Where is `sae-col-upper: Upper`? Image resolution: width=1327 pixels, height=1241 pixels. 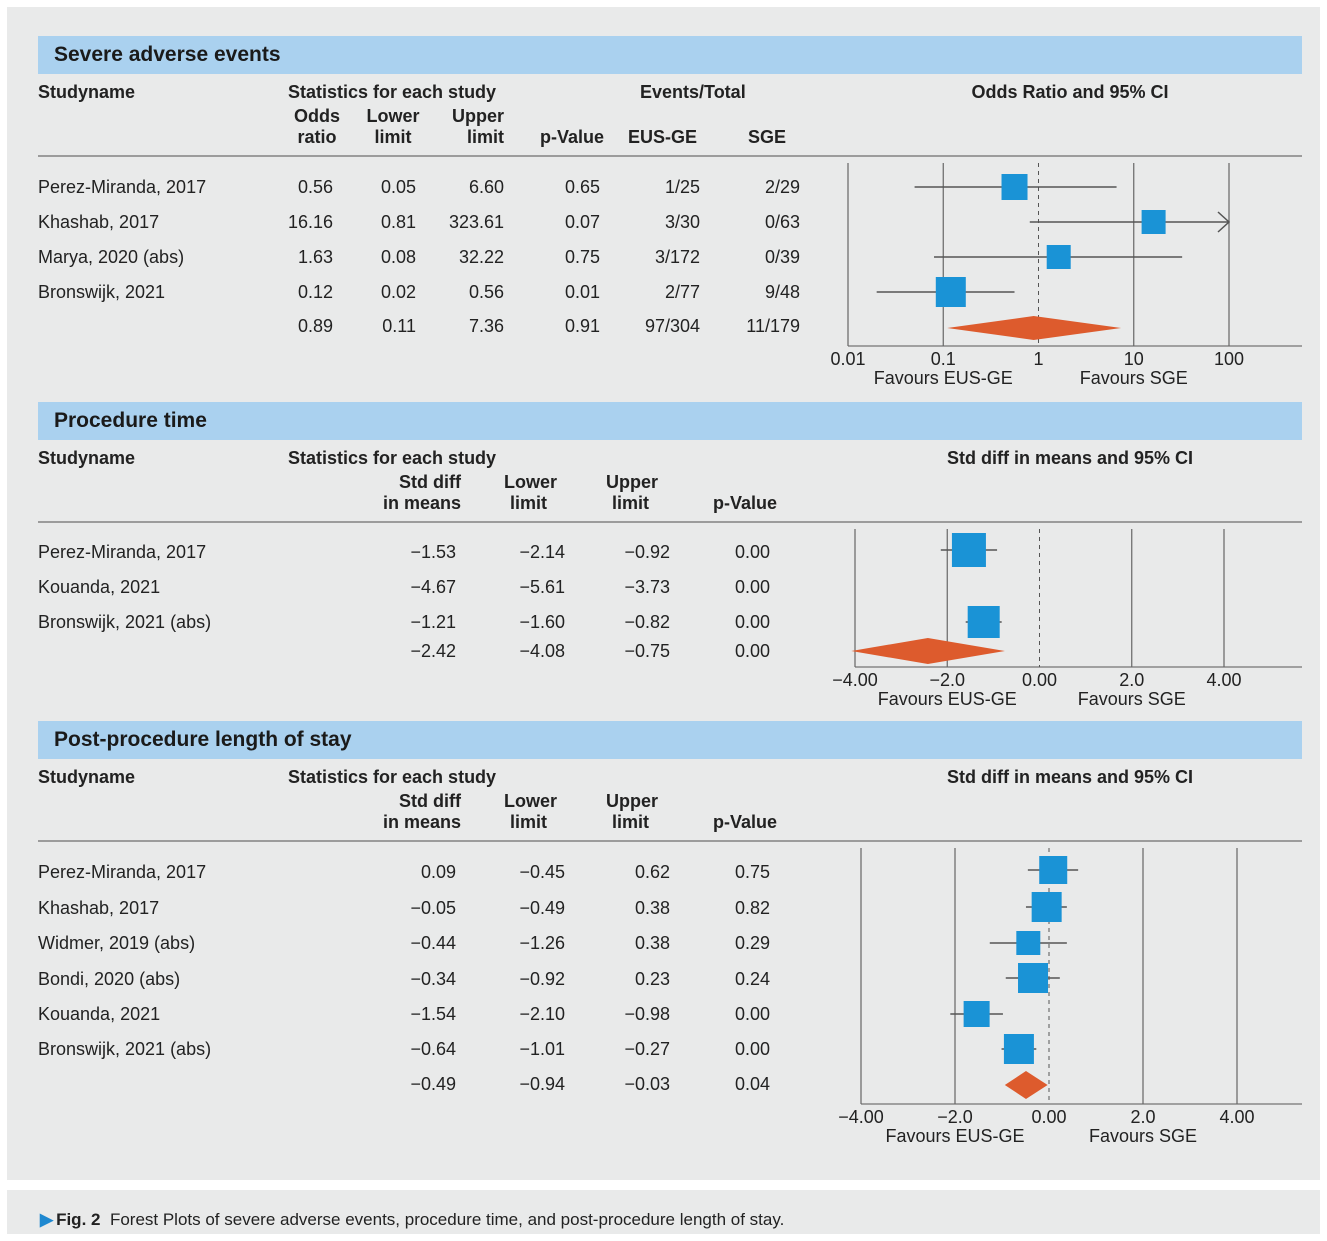 sae-col-upper: Upper is located at coordinates (477, 116).